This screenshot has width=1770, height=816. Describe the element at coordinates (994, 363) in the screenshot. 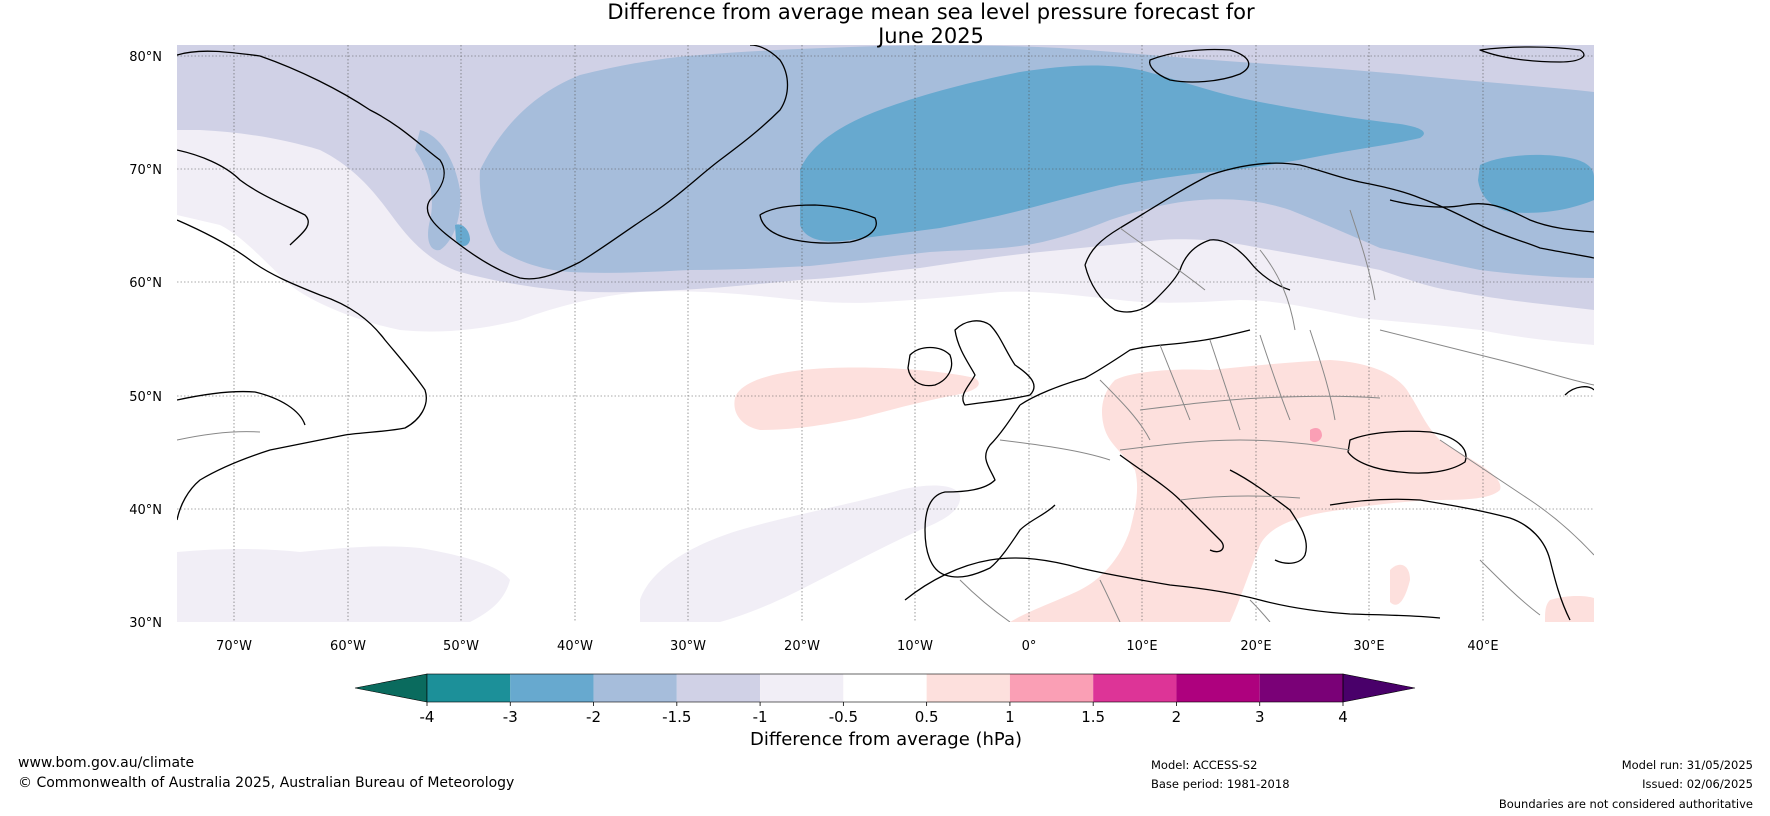

I see `coast-great-britain` at that location.